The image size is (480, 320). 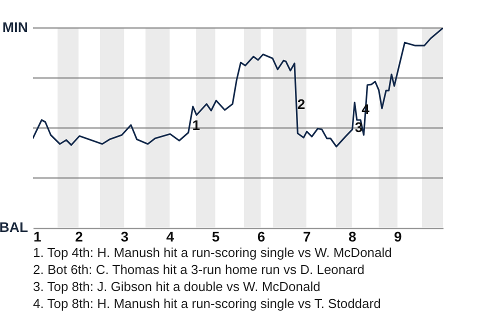 I want to click on x-tick-label: 7, so click(x=306, y=236).